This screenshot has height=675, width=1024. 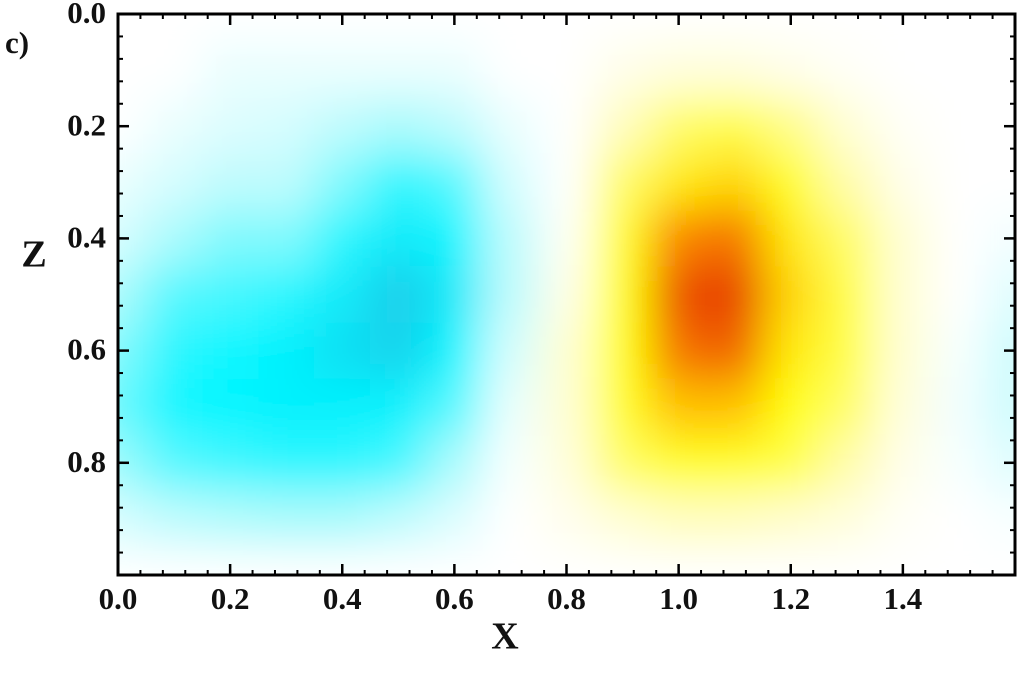 I want to click on x-tick-label: 0.8, so click(x=566, y=598).